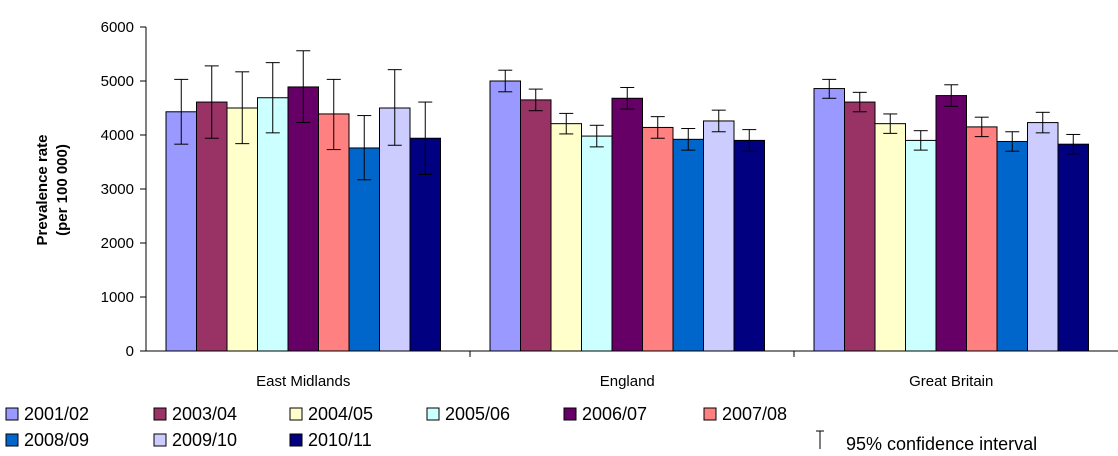  I want to click on x-category-label: Great Britain, so click(951, 381).